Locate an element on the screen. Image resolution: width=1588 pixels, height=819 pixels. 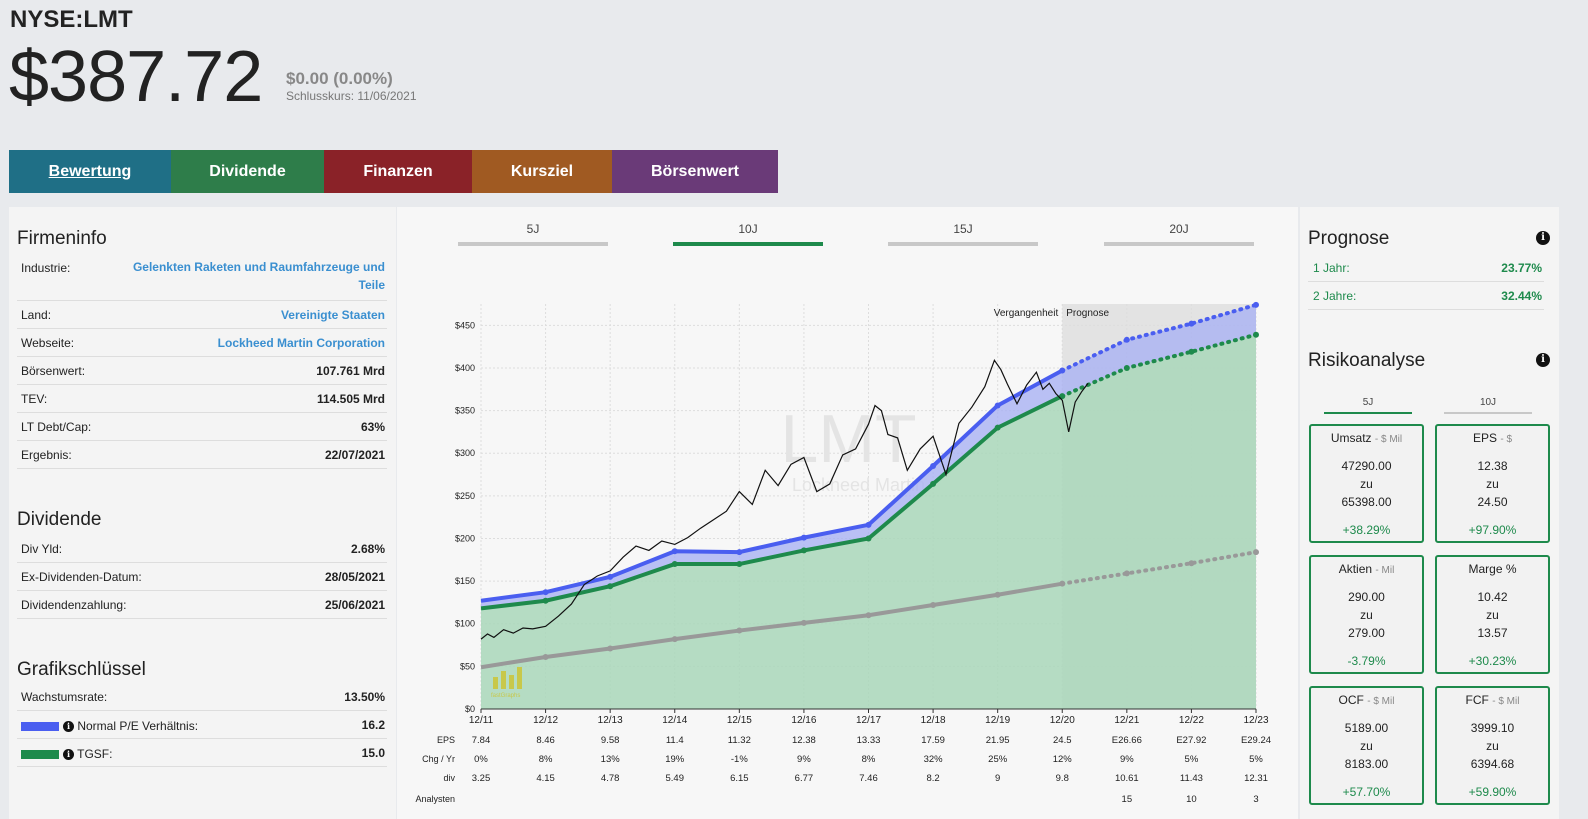
table-cell: 32% is located at coordinates (934, 759).